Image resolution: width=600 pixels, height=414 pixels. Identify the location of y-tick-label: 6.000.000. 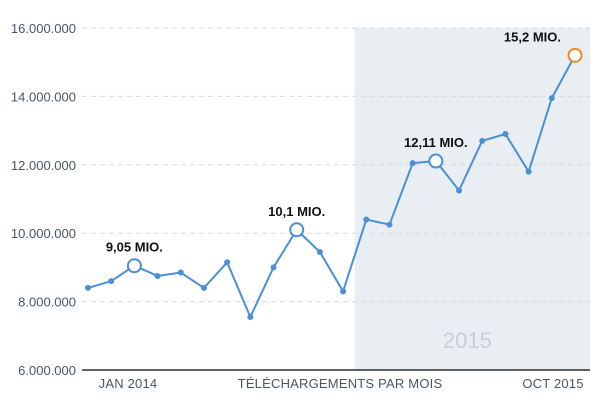
(47, 370).